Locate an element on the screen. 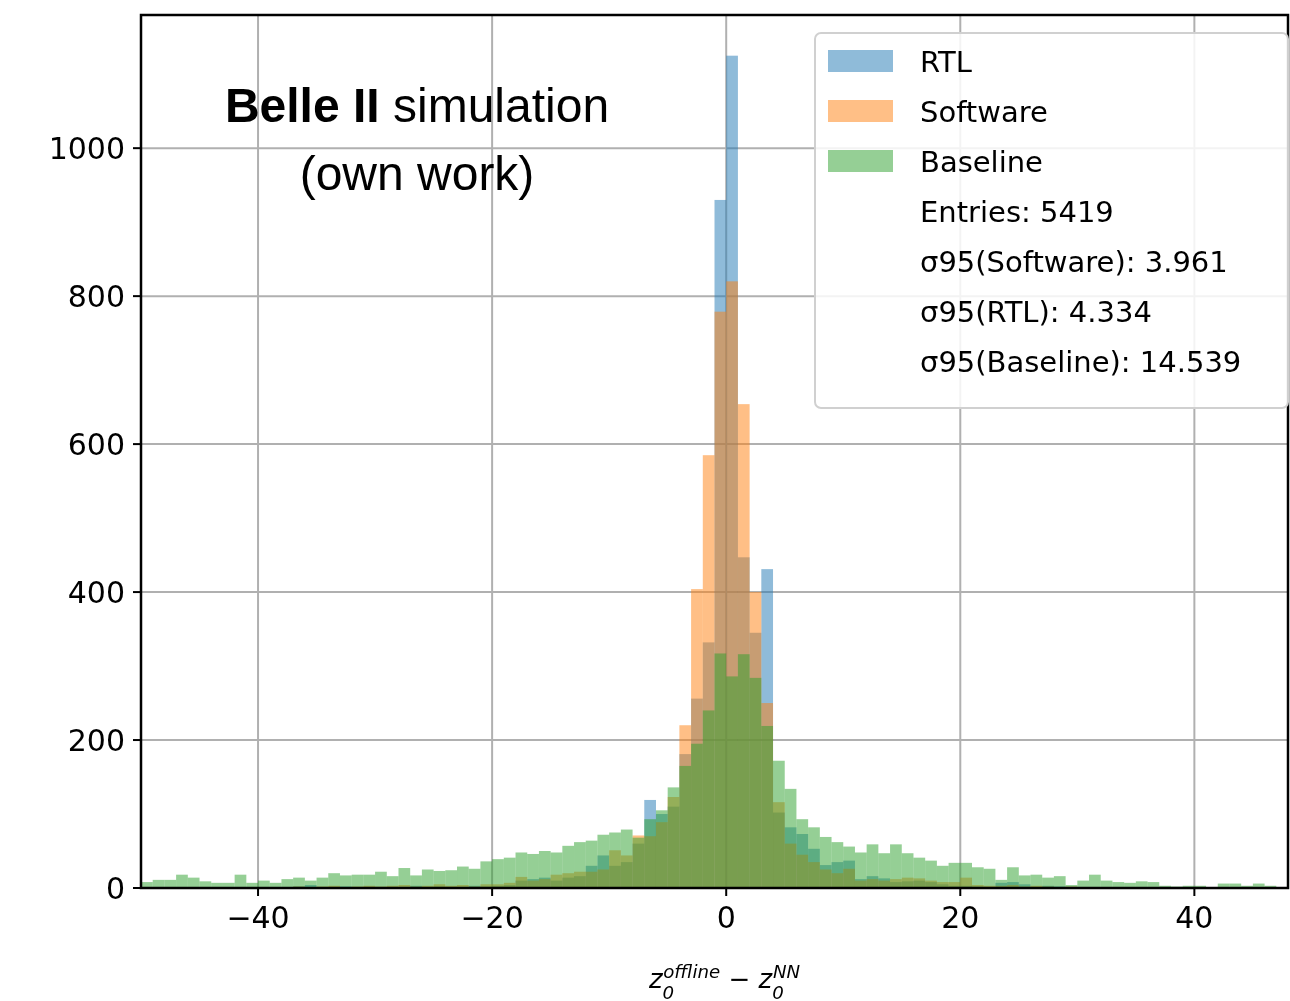 This screenshot has width=1290, height=1001. legend-label: Software is located at coordinates (984, 112).